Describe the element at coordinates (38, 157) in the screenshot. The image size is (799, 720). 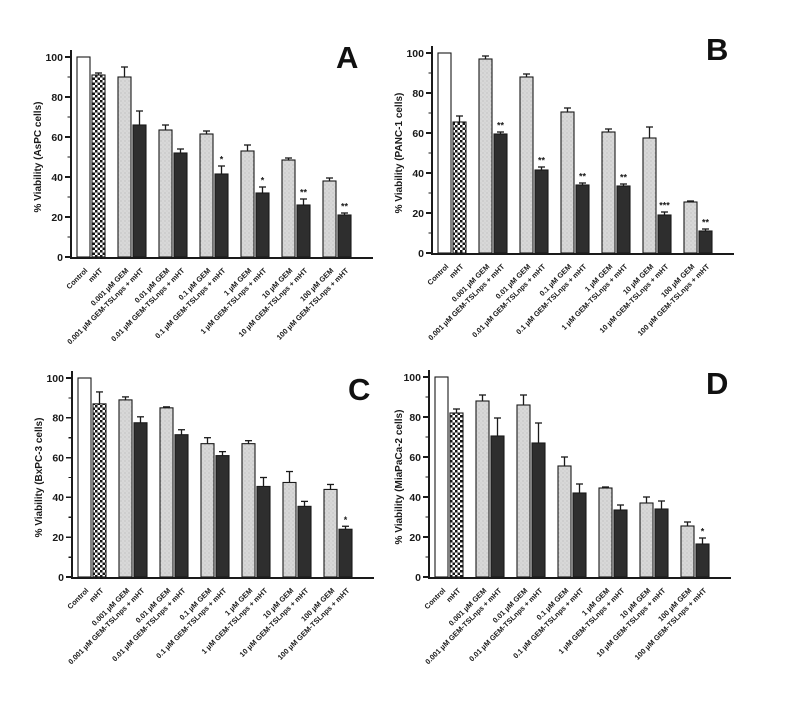
I see `y-axis-title: % Viability (AsPC cells)` at that location.